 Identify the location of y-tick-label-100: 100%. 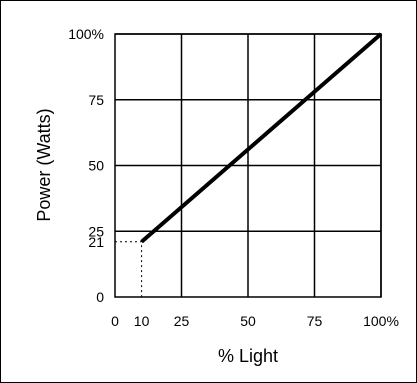
(86, 34).